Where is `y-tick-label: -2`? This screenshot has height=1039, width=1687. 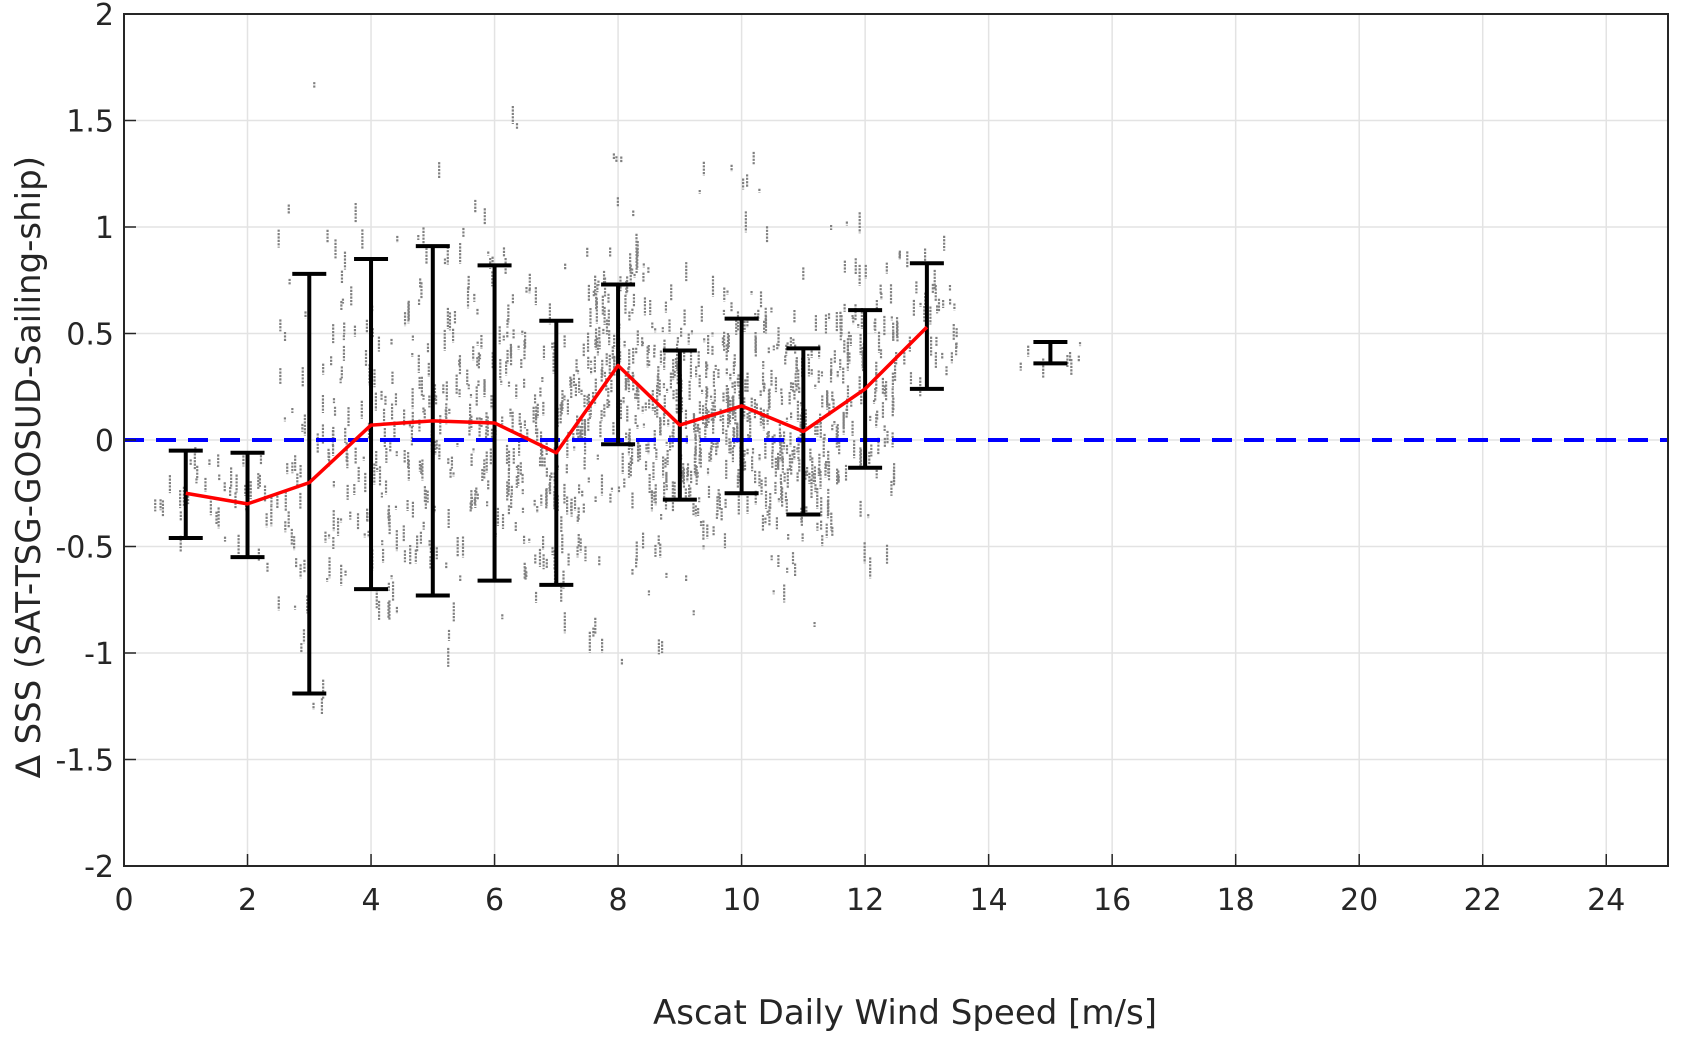
y-tick-label: -2 is located at coordinates (99, 867).